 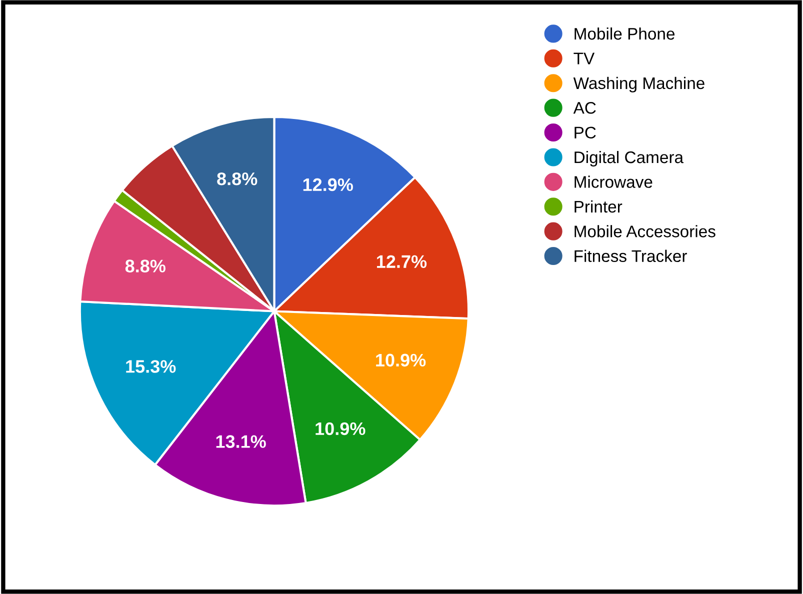 I want to click on legend-label: Microwave, so click(x=613, y=182).